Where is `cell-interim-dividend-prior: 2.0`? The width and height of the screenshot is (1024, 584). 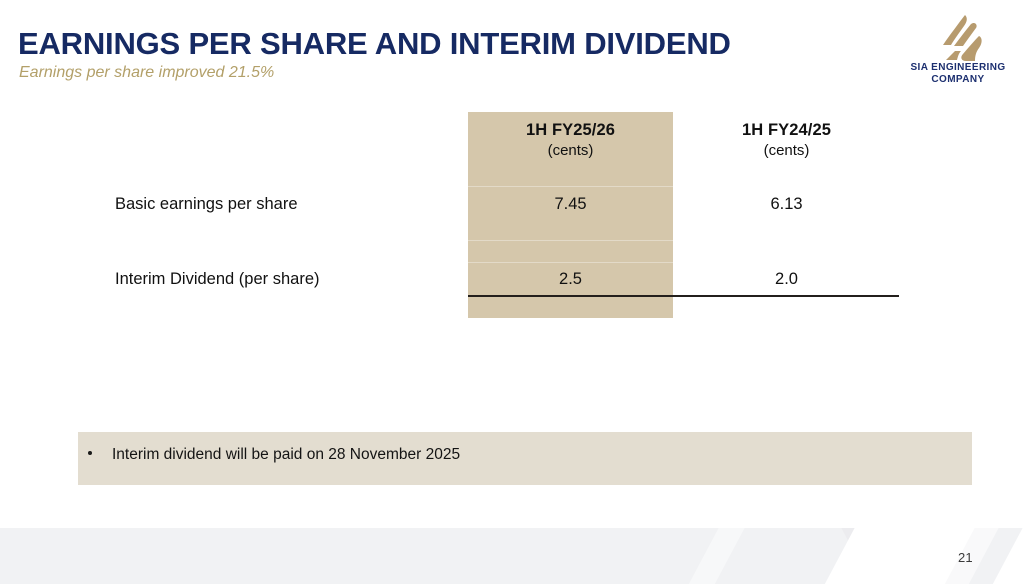 cell-interim-dividend-prior: 2.0 is located at coordinates (786, 279).